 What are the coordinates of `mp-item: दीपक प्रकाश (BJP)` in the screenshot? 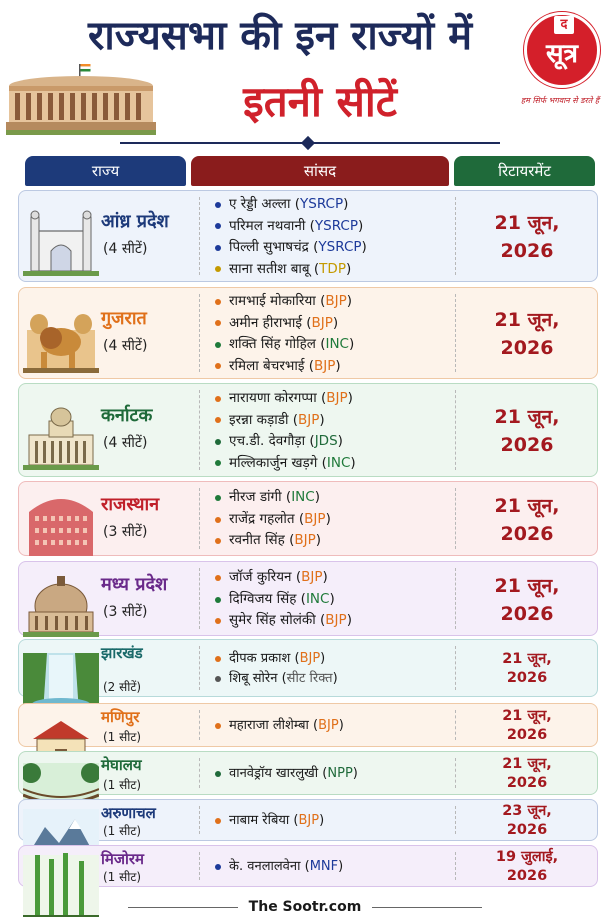 It's located at (276, 659).